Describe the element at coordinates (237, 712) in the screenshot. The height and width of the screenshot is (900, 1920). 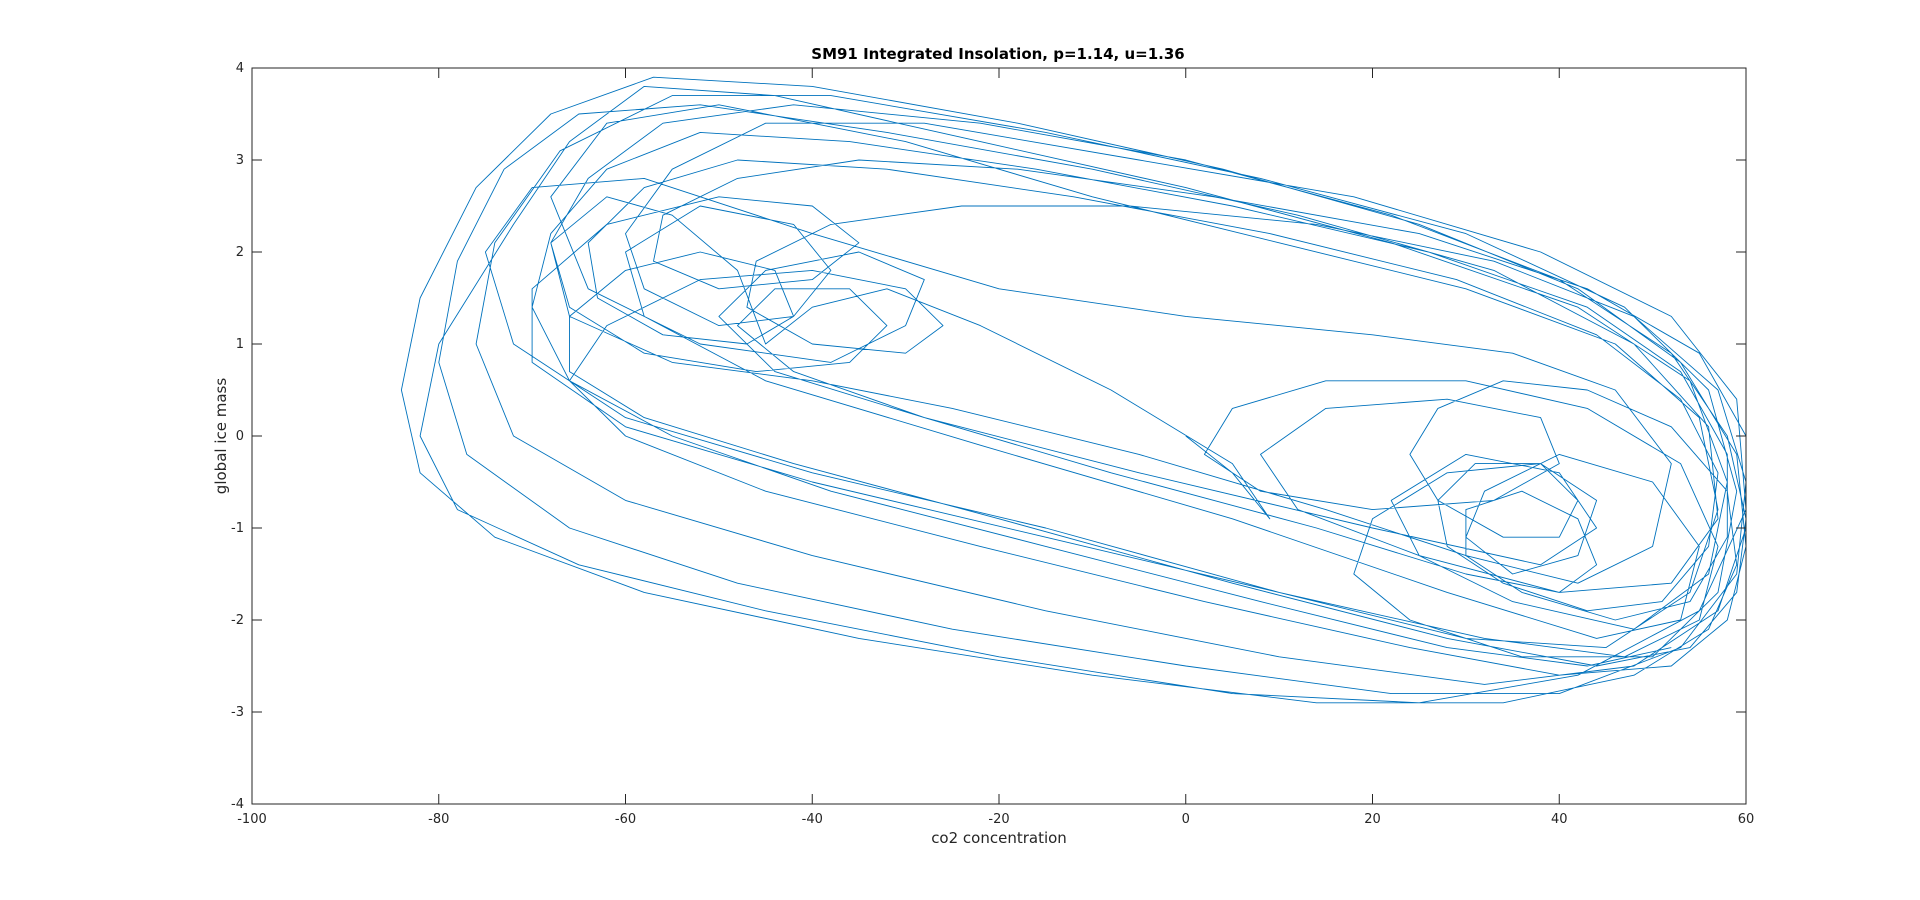
I see `y-tick-label: -3` at that location.